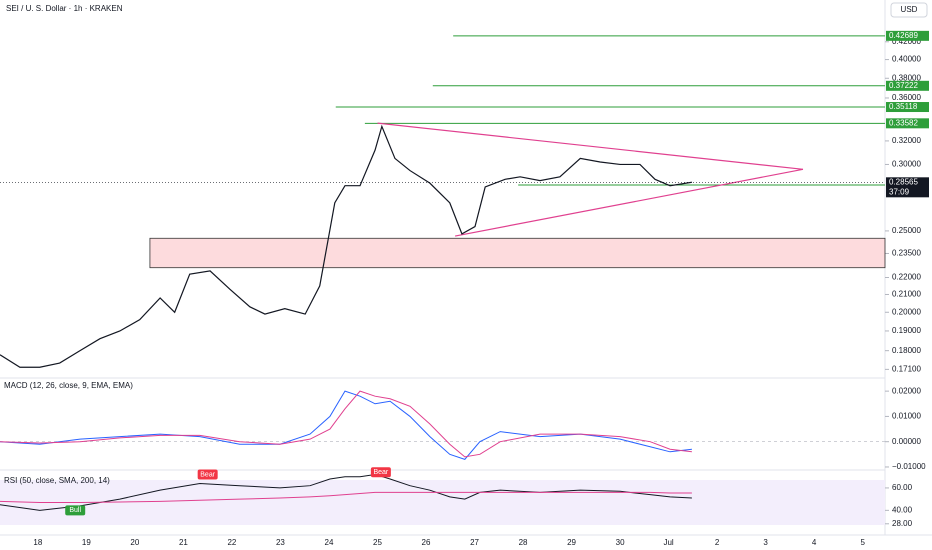 Image resolution: width=932 pixels, height=550 pixels. Describe the element at coordinates (906, 294) in the screenshot. I see `y-tick-label: 0.21000` at that location.